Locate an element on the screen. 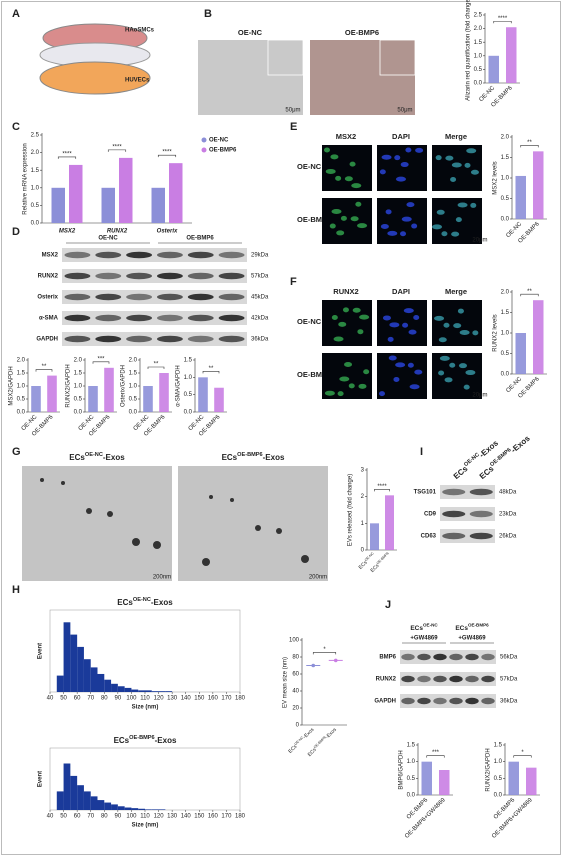 Image resolution: width=562 pixels, height=856 pixels. column-header: Merge is located at coordinates (456, 136).